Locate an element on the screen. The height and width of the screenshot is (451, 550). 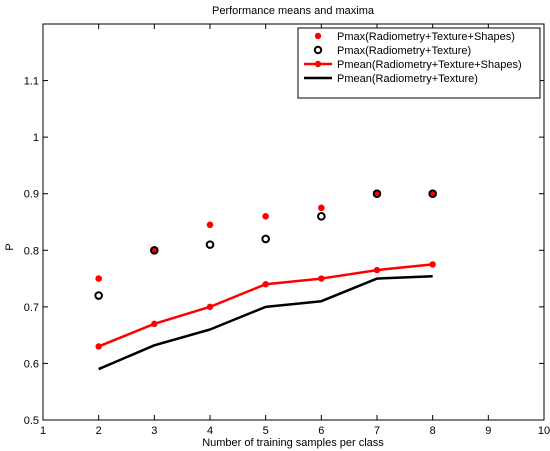
series-3-line is located at coordinates (265, 323).